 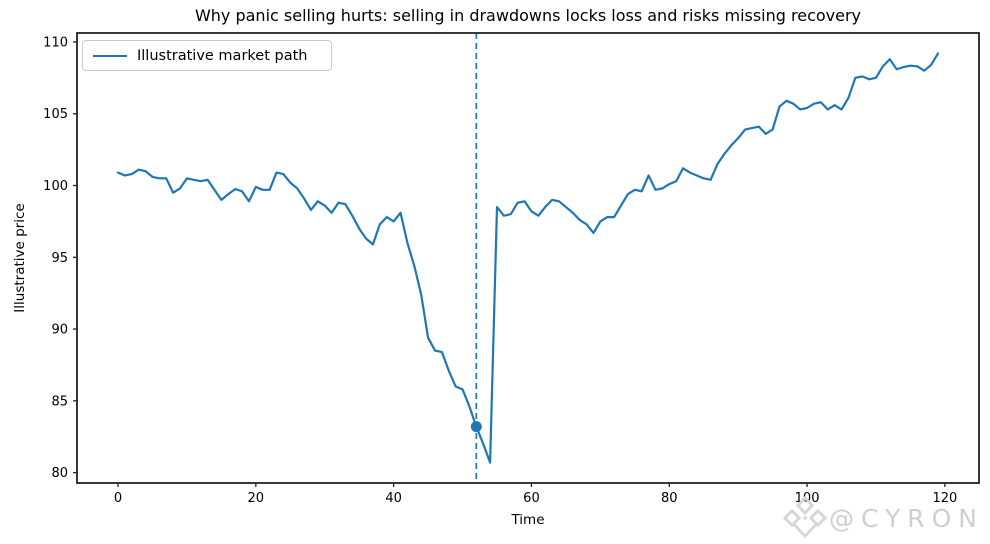 What do you see at coordinates (906, 518) in the screenshot?
I see `watermark-handle: @CYRON` at bounding box center [906, 518].